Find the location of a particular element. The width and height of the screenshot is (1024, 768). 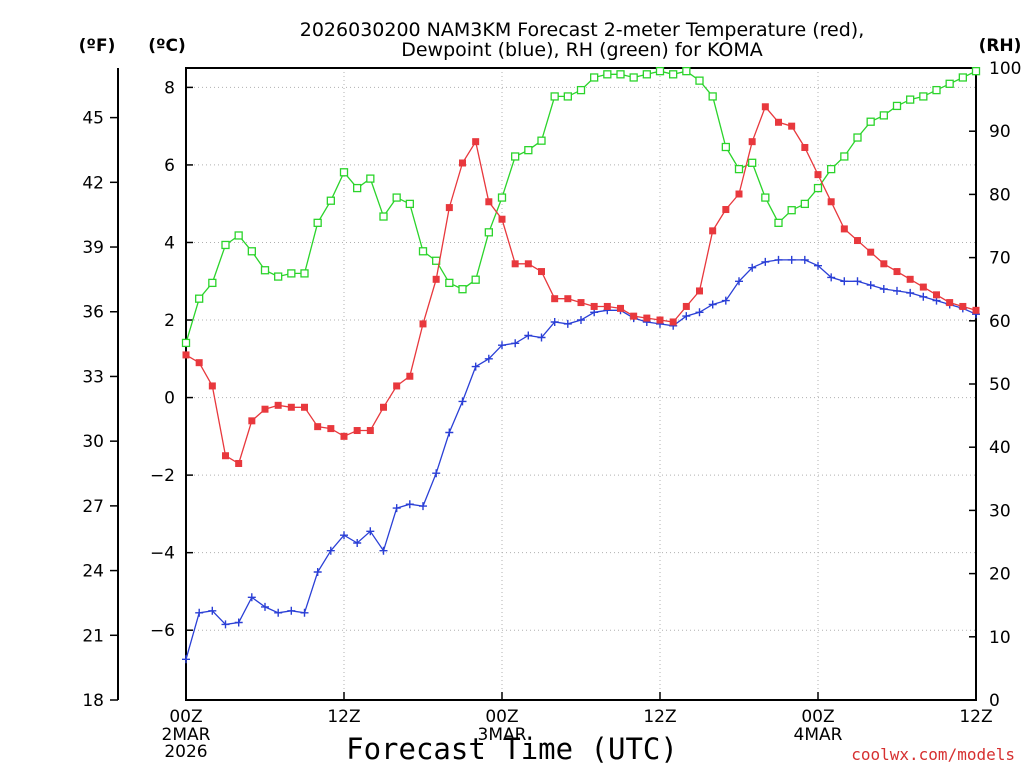

celsius-unit-label: (ºC) is located at coordinates (167, 46).